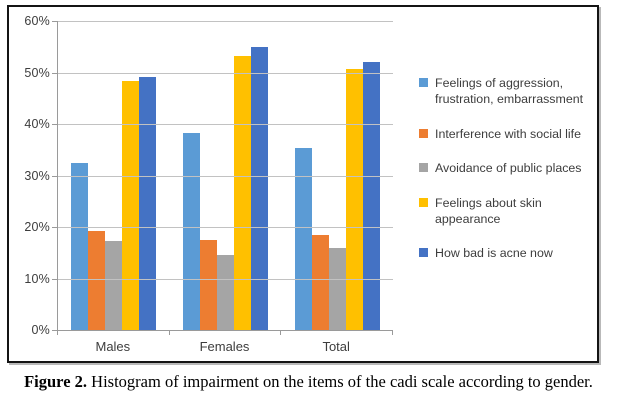 The width and height of the screenshot is (617, 404). Describe the element at coordinates (320, 282) in the screenshot. I see `bar-series2-total` at that location.